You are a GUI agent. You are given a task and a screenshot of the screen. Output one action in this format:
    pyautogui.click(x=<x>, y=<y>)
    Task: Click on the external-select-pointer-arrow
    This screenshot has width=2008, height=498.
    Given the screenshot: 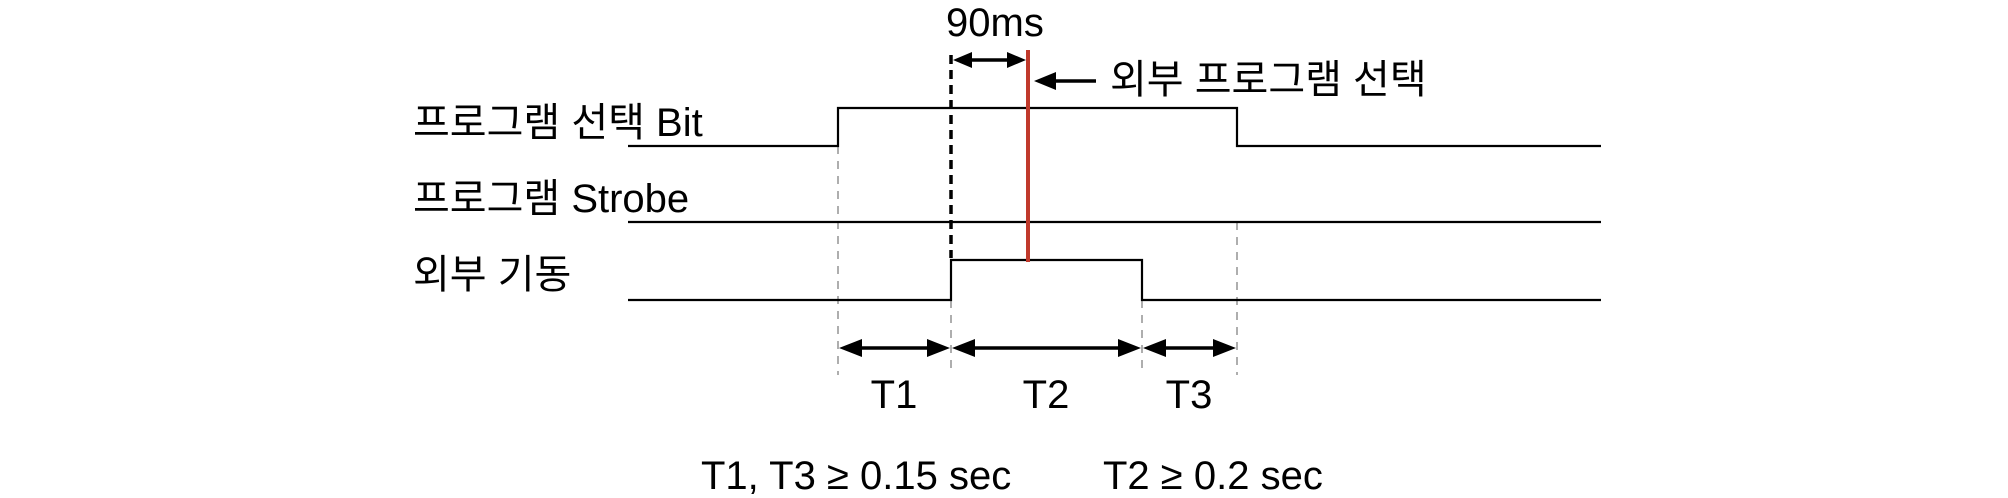 What is the action you would take?
    pyautogui.click(x=1065, y=81)
    